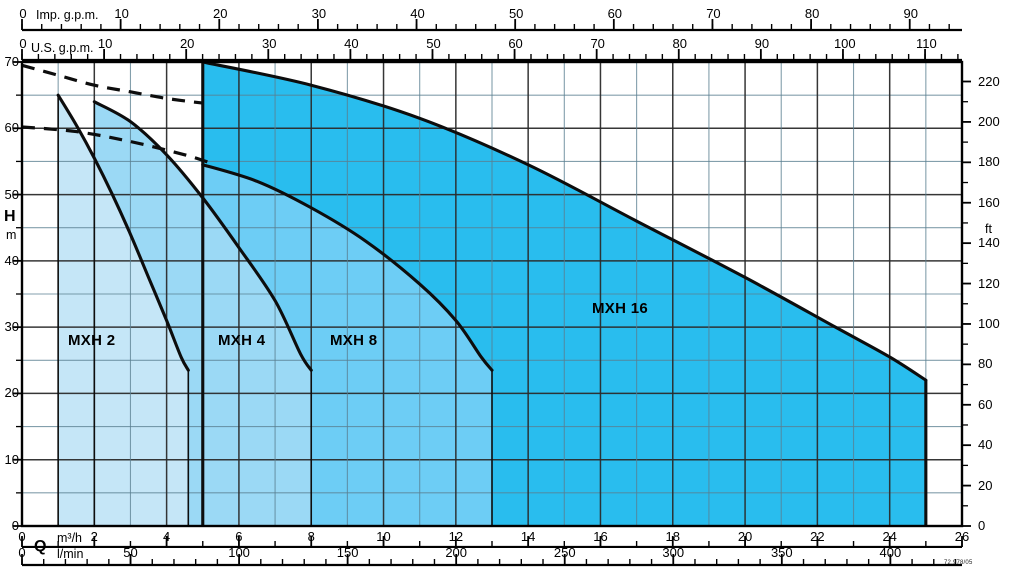  Describe the element at coordinates (597, 43) in the screenshot. I see `tick-label-us-gpm: 70` at that location.